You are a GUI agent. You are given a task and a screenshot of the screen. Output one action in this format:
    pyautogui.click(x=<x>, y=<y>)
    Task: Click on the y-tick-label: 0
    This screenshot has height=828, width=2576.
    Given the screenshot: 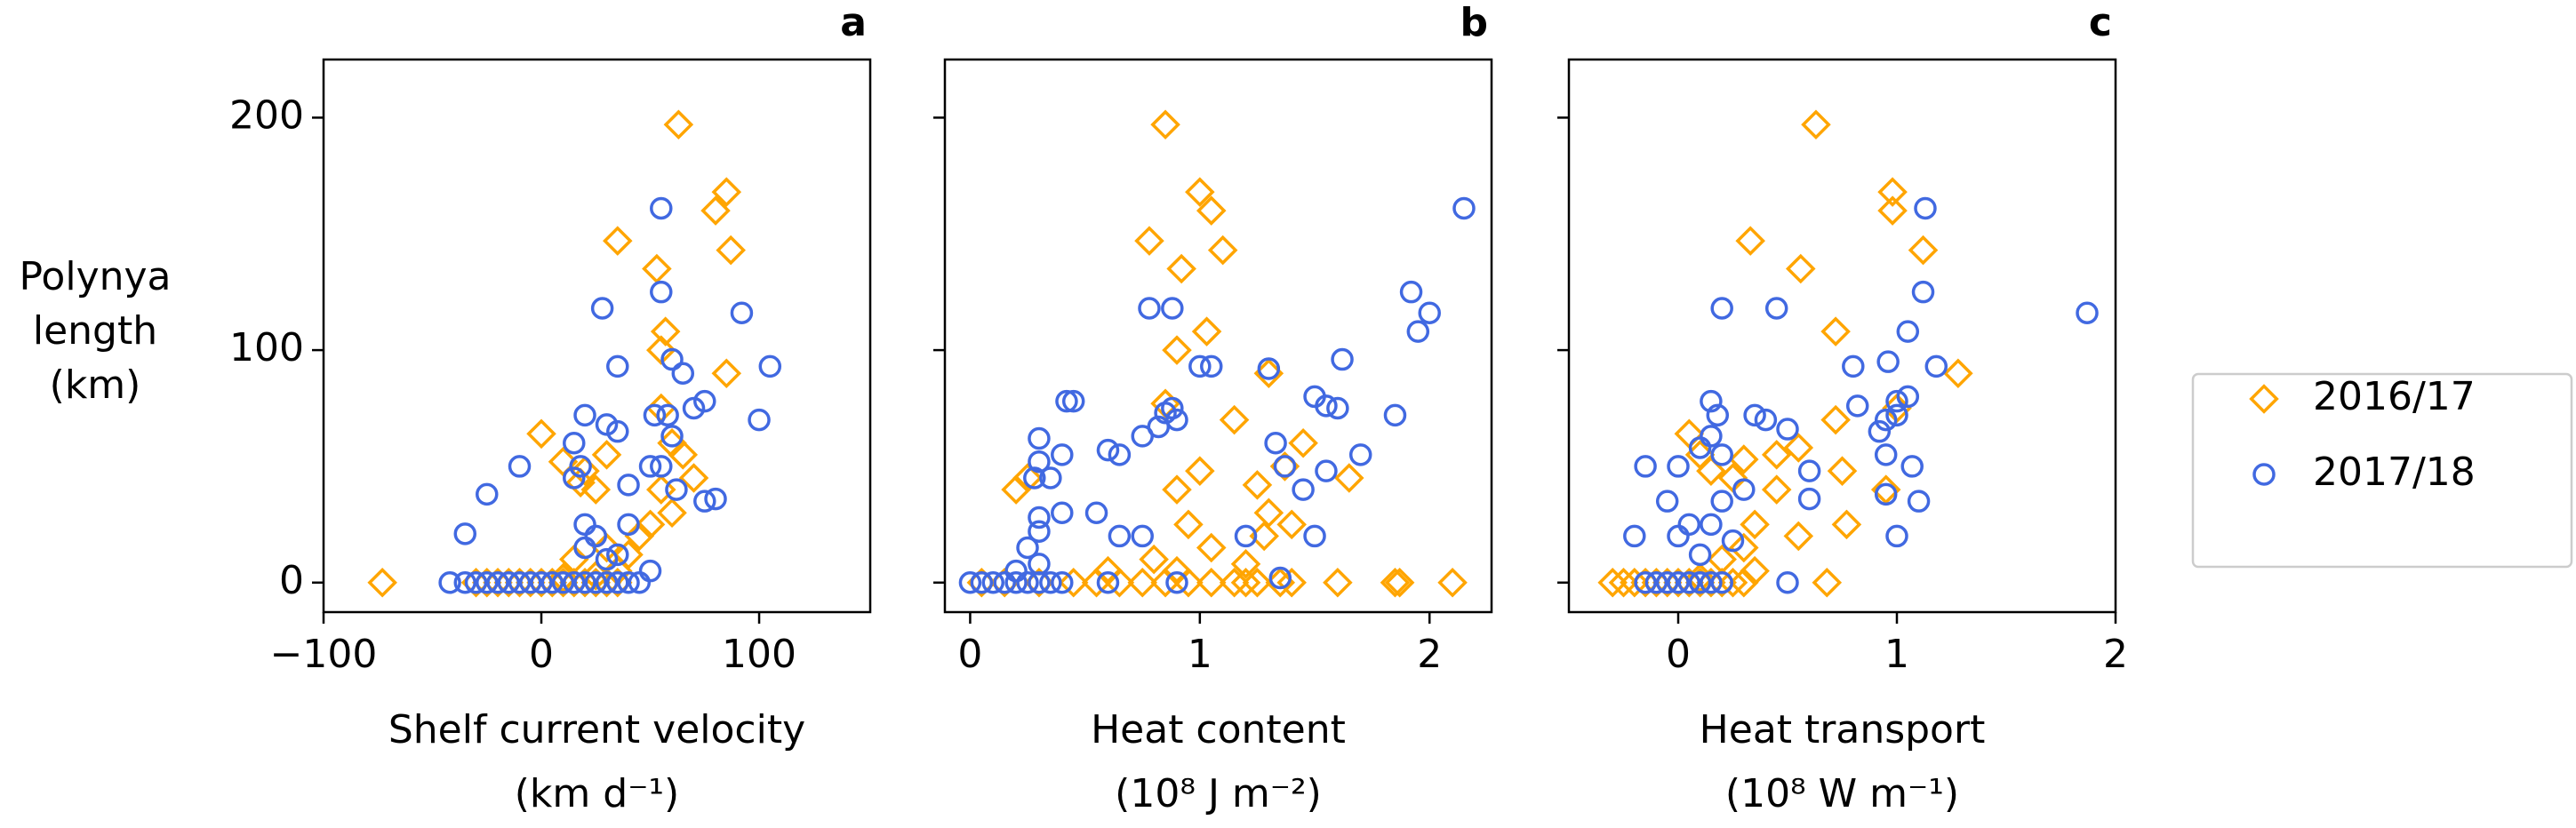 What is the action you would take?
    pyautogui.click(x=291, y=580)
    